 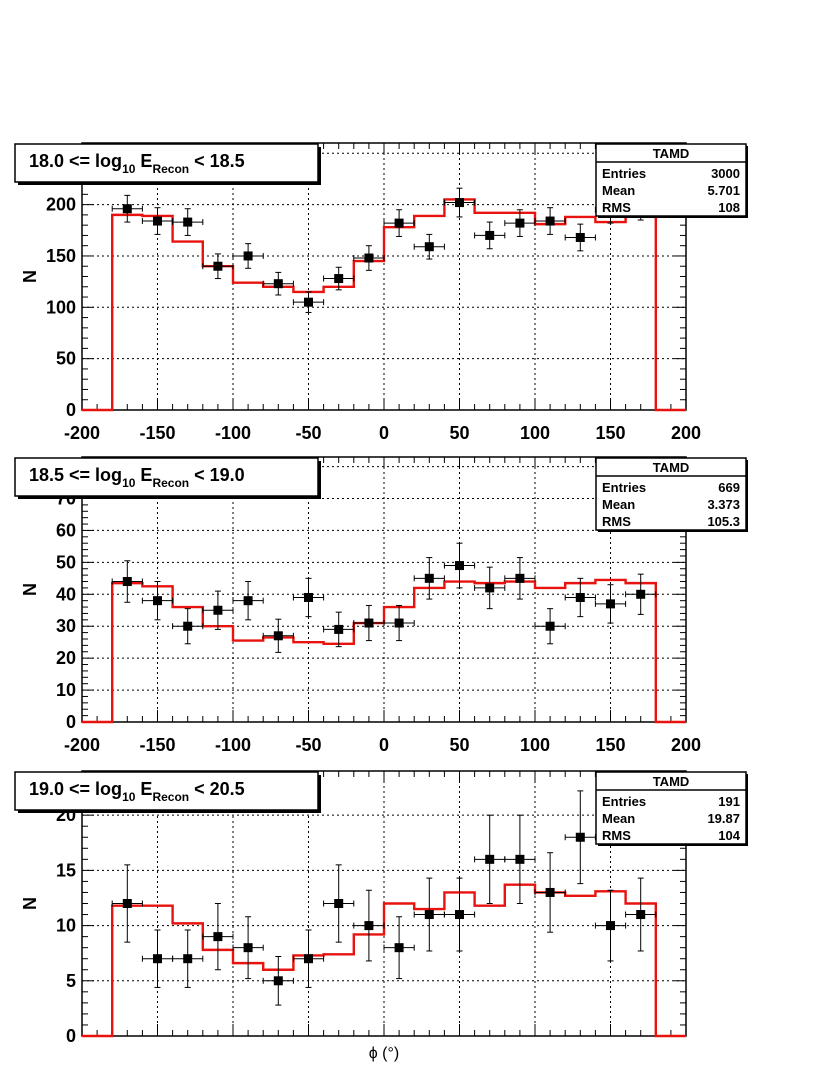 I want to click on stats-rms-value: 104, so click(x=729, y=835).